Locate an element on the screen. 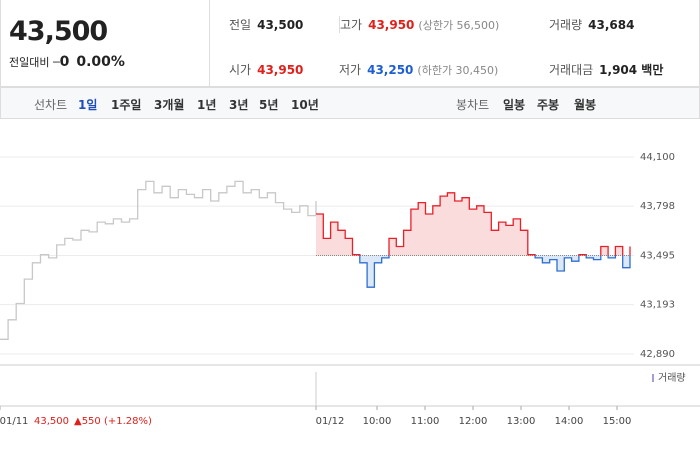 The image size is (700, 450). x-tick-label: 01/12 is located at coordinates (330, 421).